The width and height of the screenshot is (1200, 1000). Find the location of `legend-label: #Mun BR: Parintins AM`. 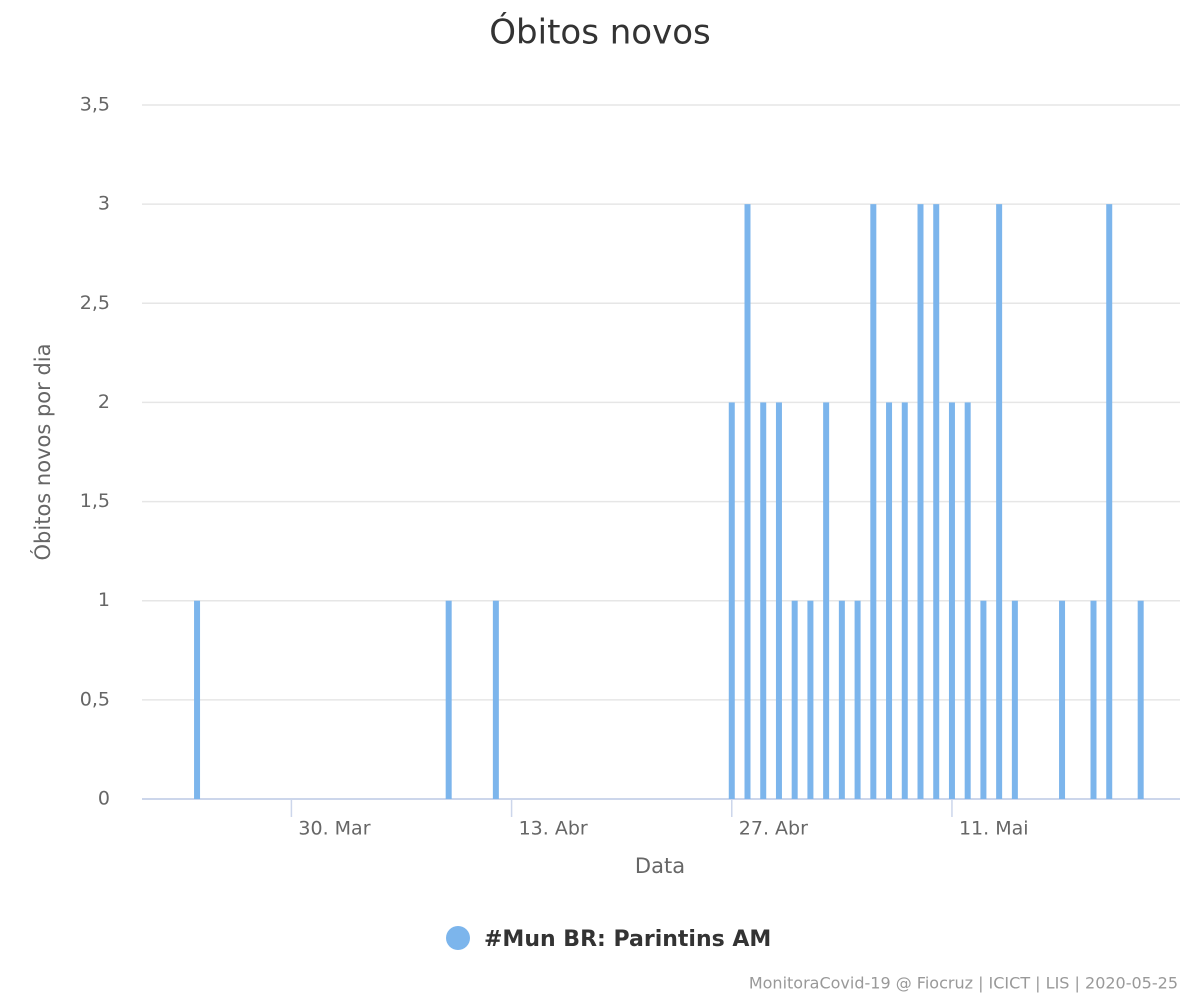

legend-label: #Mun BR: Parintins AM is located at coordinates (627, 939).